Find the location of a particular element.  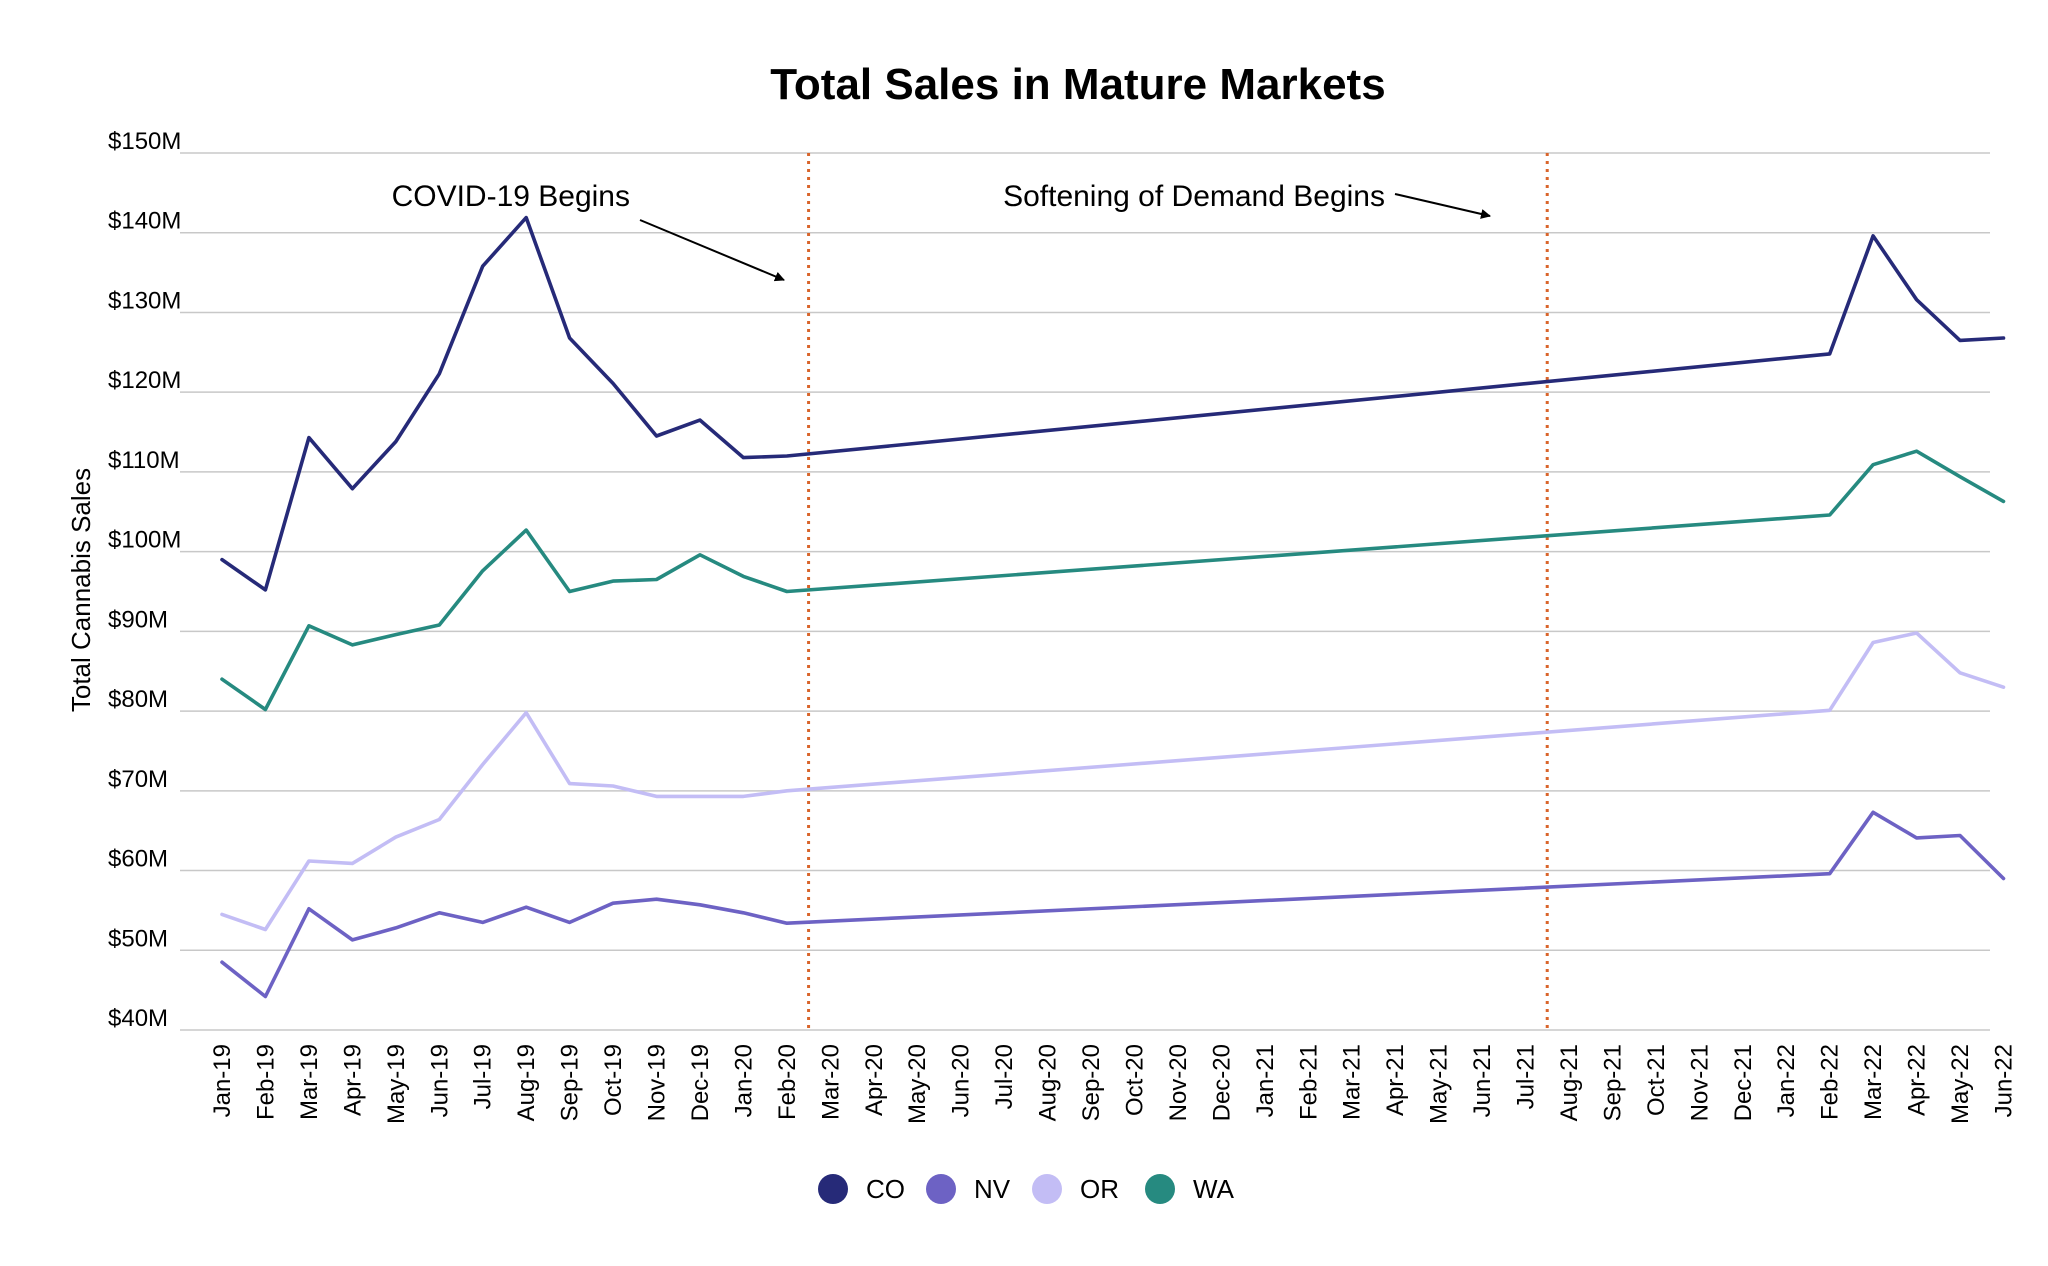

x-tick-label: Apr-20 is located at coordinates (874, 1080).